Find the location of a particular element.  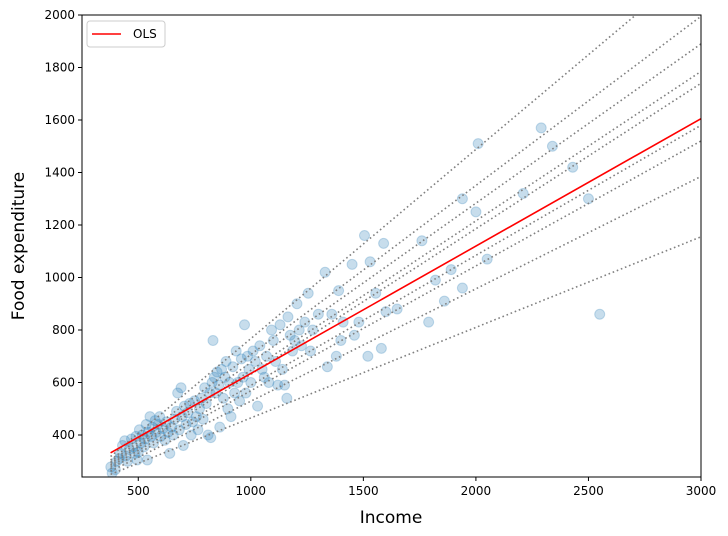

legend: OLS is located at coordinates (126, 34).